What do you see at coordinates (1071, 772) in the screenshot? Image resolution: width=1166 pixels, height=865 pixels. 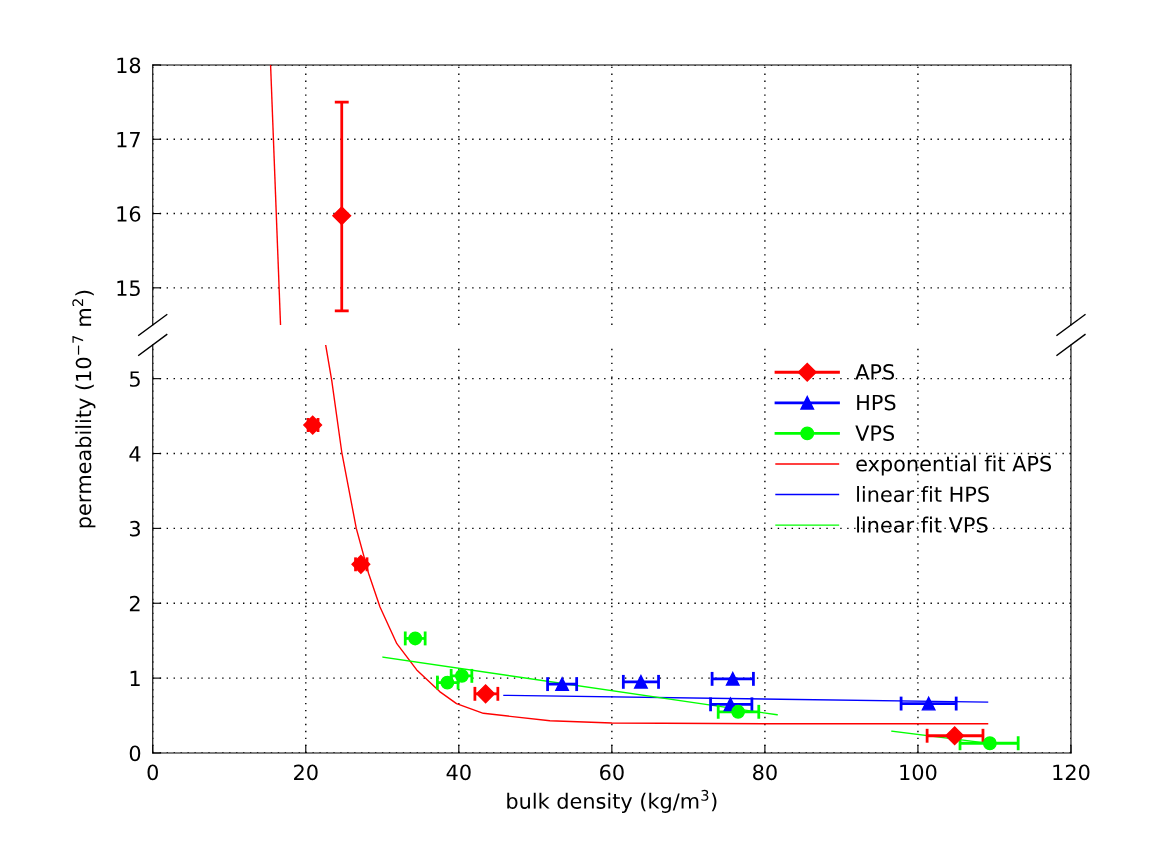 I see `x-tick-label: 120` at bounding box center [1071, 772].